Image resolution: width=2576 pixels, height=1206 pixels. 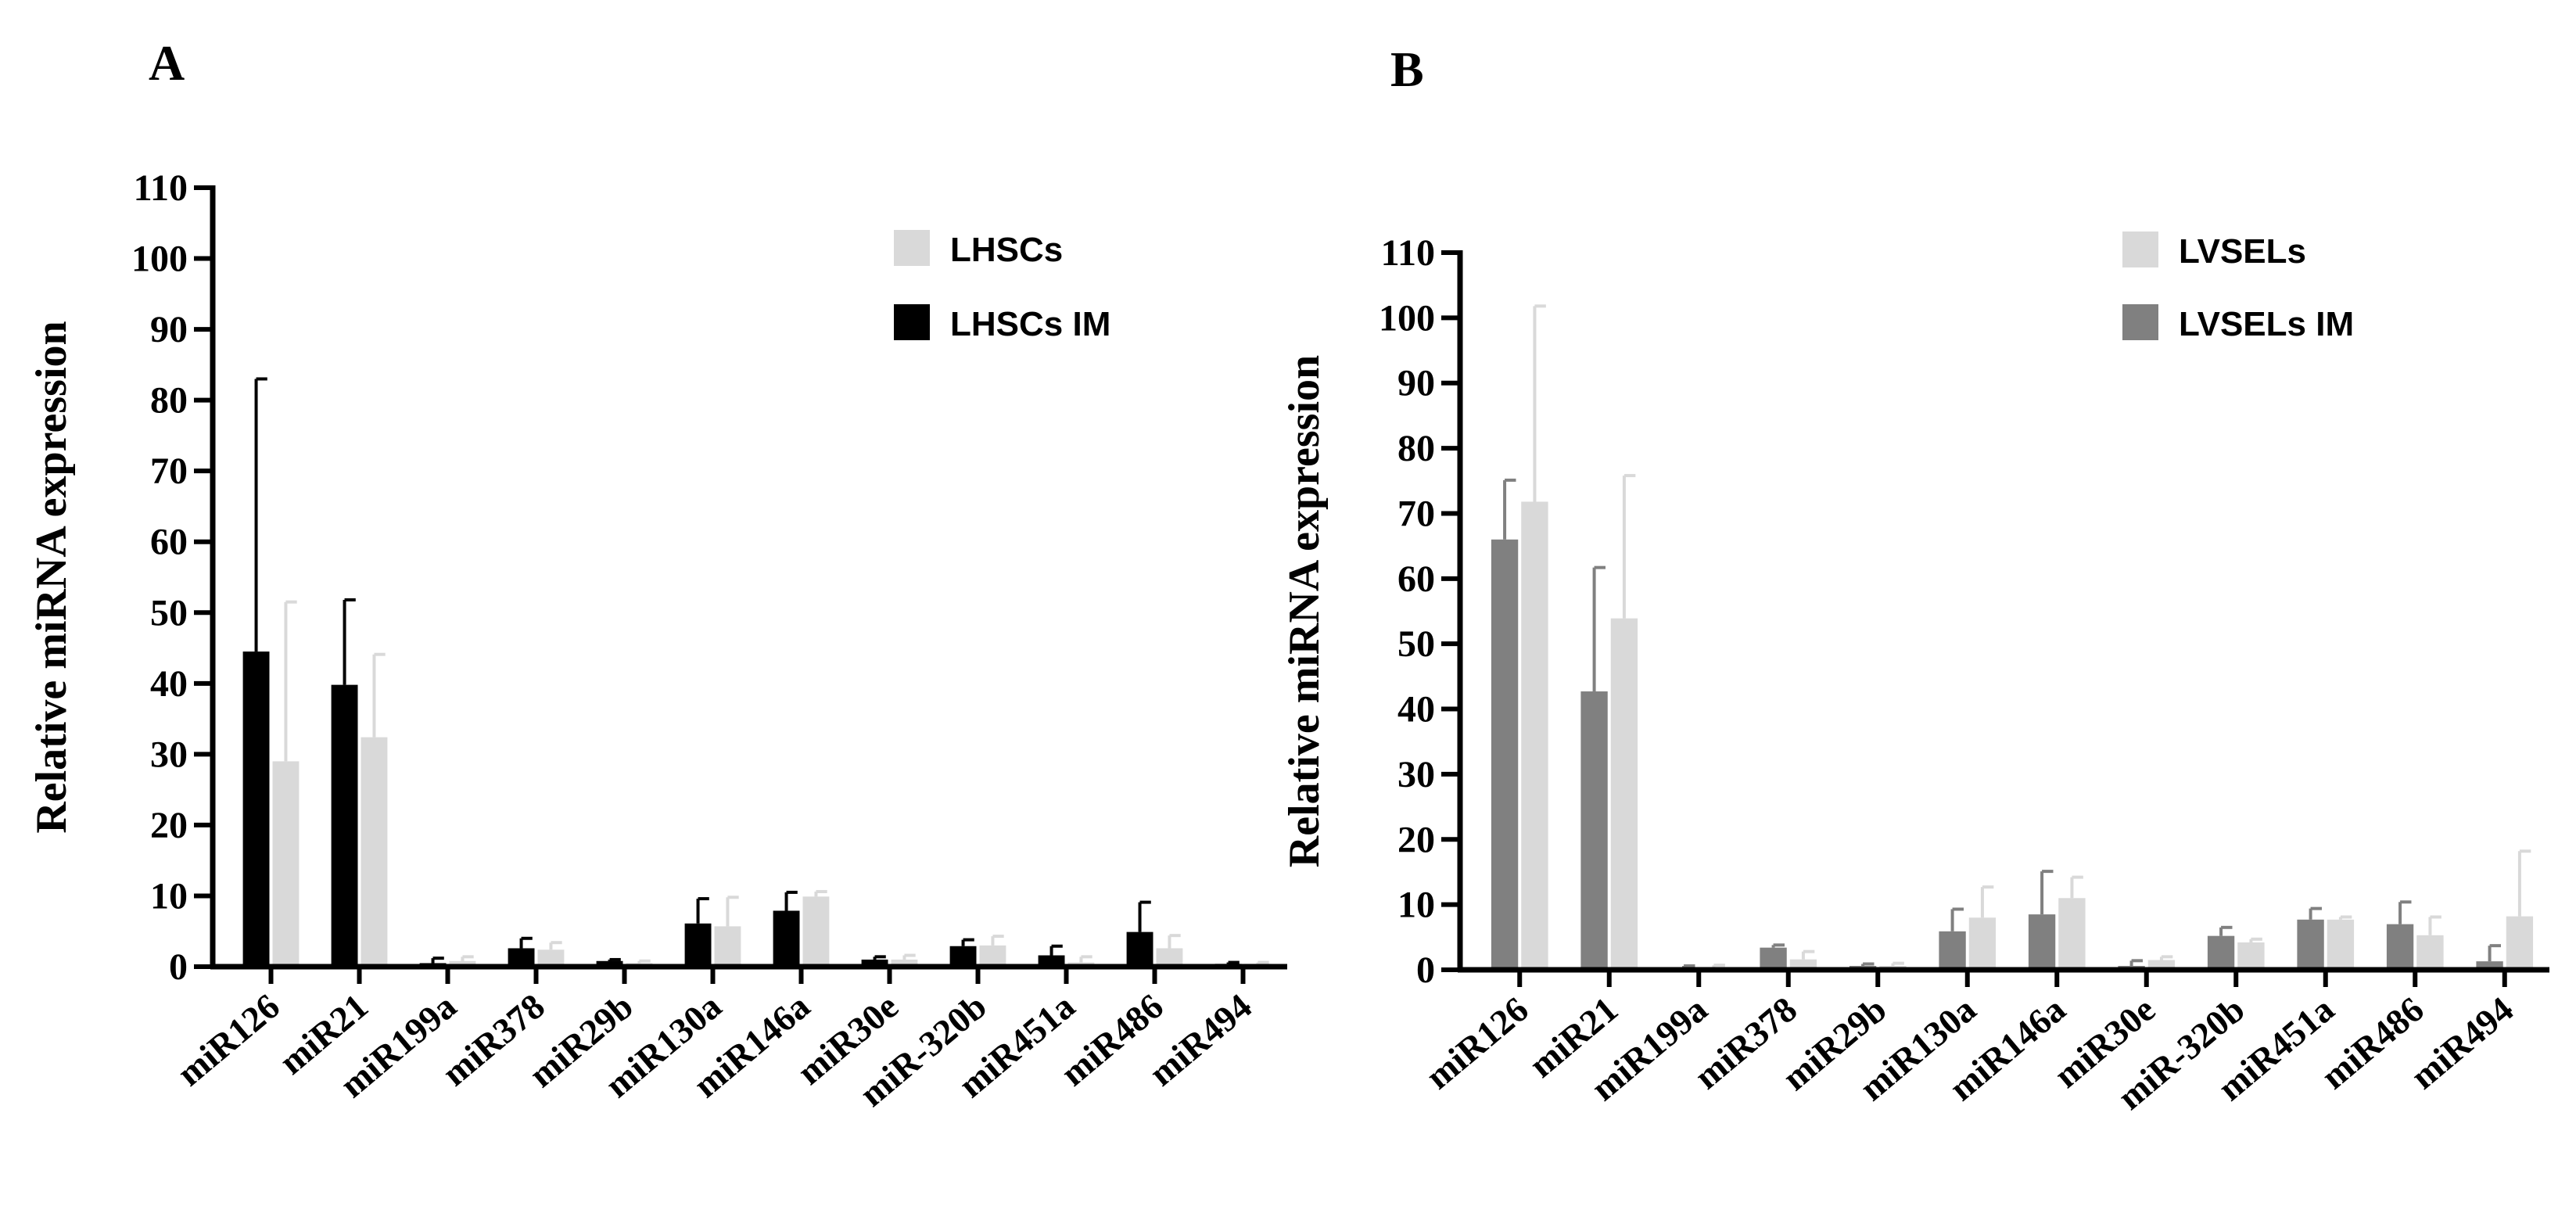 I want to click on legend-label: LHSCs IM, so click(x=1030, y=324).